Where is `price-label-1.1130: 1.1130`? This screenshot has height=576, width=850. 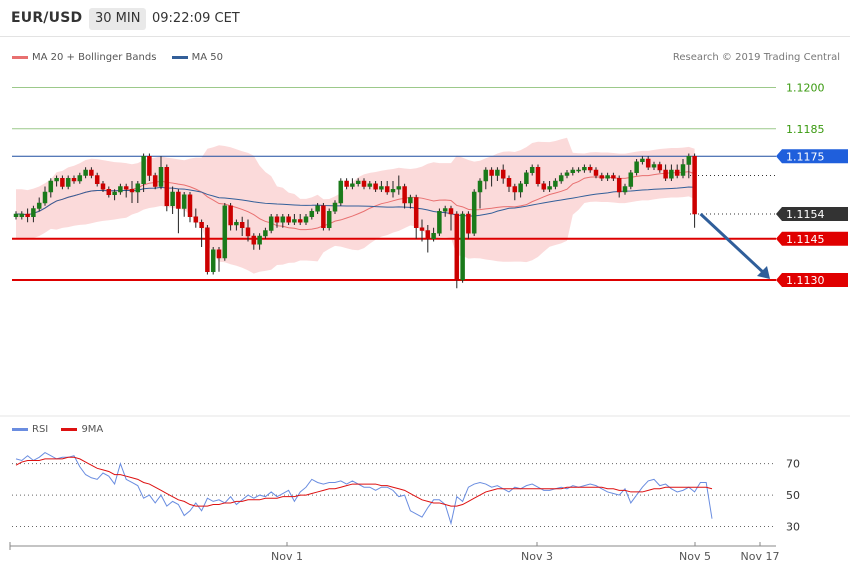
price-label-1.1130: 1.1130 is located at coordinates (805, 280).